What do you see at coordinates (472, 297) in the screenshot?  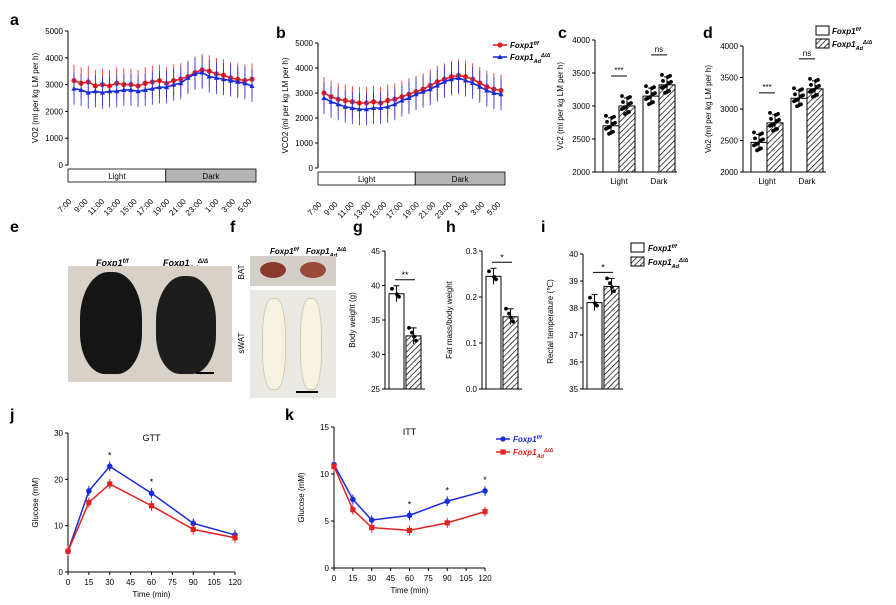 I see `panel-h-y-tick-label: 0.2` at bounding box center [472, 297].